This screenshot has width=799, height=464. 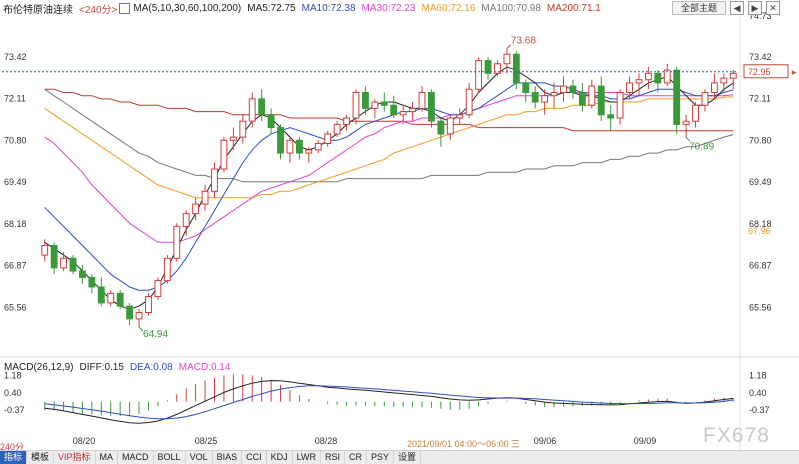 I want to click on next-icon: ▶, so click(x=755, y=8).